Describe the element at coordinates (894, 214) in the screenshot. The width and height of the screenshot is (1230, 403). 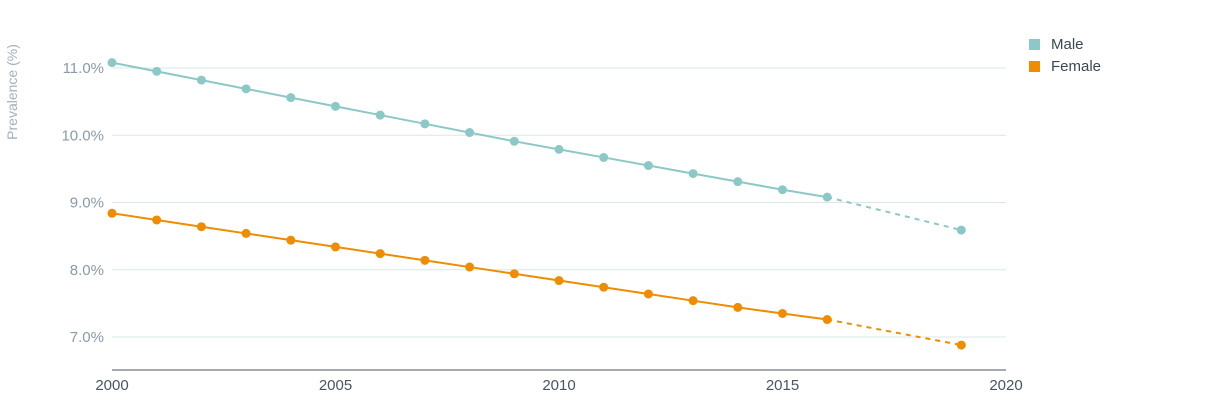
I see `projection-line-male` at that location.